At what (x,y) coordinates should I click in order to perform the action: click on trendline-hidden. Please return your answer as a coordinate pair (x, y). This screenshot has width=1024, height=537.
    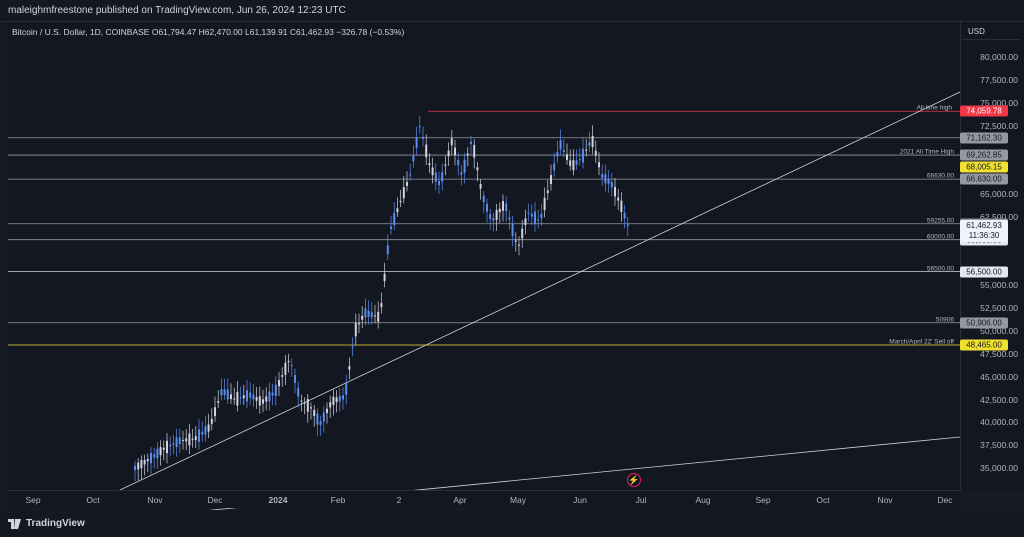
    Looking at the image, I should click on (304, 425).